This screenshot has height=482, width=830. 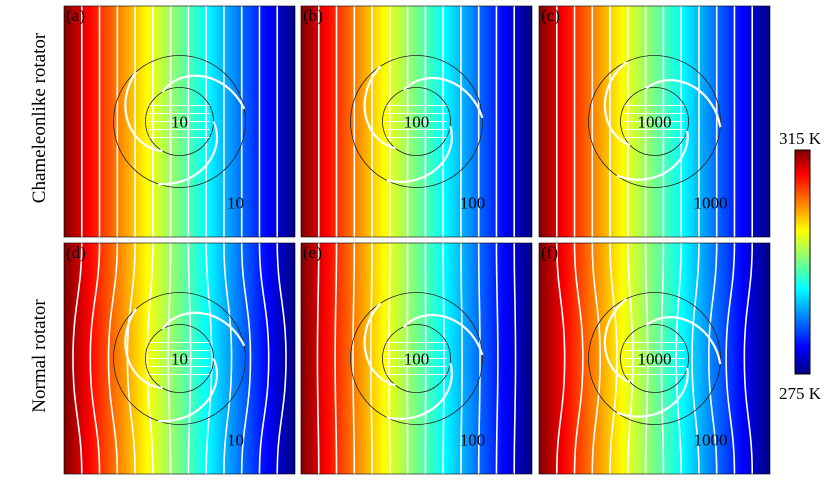 What do you see at coordinates (75, 15) in the screenshot?
I see `panel-letter-a: (a)` at bounding box center [75, 15].